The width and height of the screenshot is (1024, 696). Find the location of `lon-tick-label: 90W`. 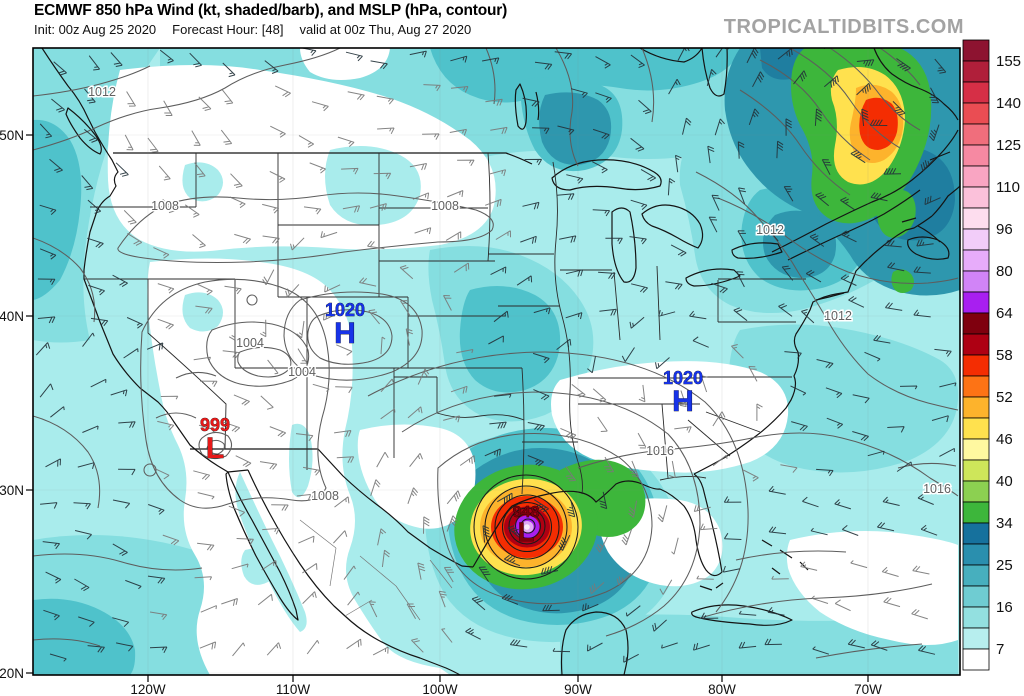

lon-tick-label: 90W is located at coordinates (578, 689).